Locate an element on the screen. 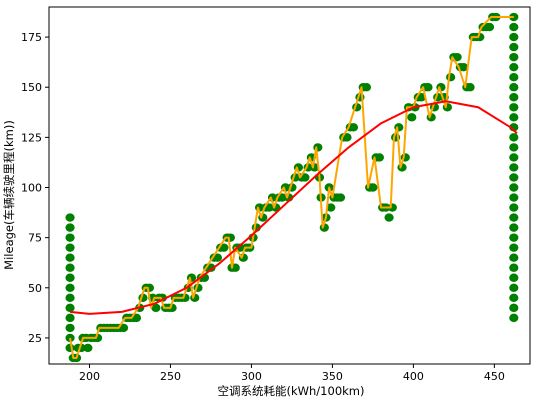  y-axis-label: Mileage(车辆续驶里程(km)) is located at coordinates (9, 195).